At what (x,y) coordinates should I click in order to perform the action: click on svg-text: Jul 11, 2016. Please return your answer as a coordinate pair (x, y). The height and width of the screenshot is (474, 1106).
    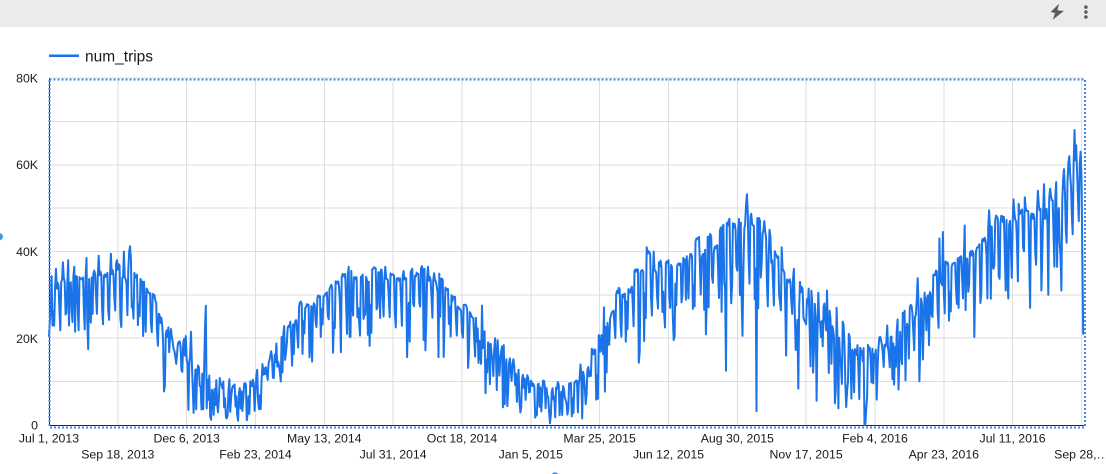
    Looking at the image, I should click on (1013, 439).